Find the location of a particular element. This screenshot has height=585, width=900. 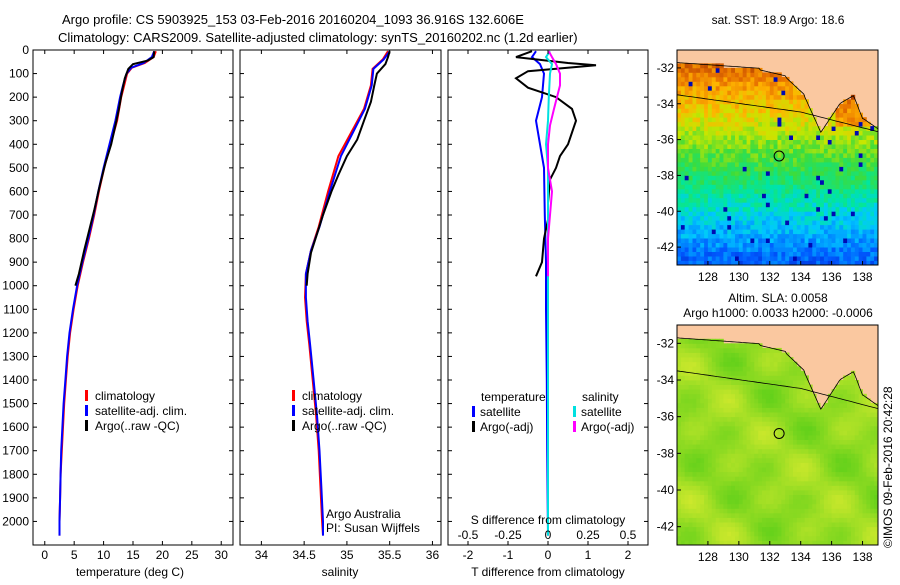

sla-map-ytick-label: -34 is located at coordinates (666, 380).